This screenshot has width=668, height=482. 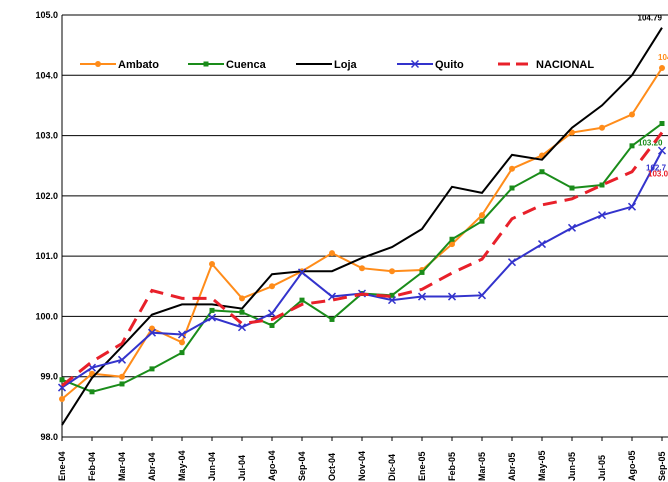 What do you see at coordinates (430, 65) in the screenshot?
I see `legend-item: Quito` at bounding box center [430, 65].